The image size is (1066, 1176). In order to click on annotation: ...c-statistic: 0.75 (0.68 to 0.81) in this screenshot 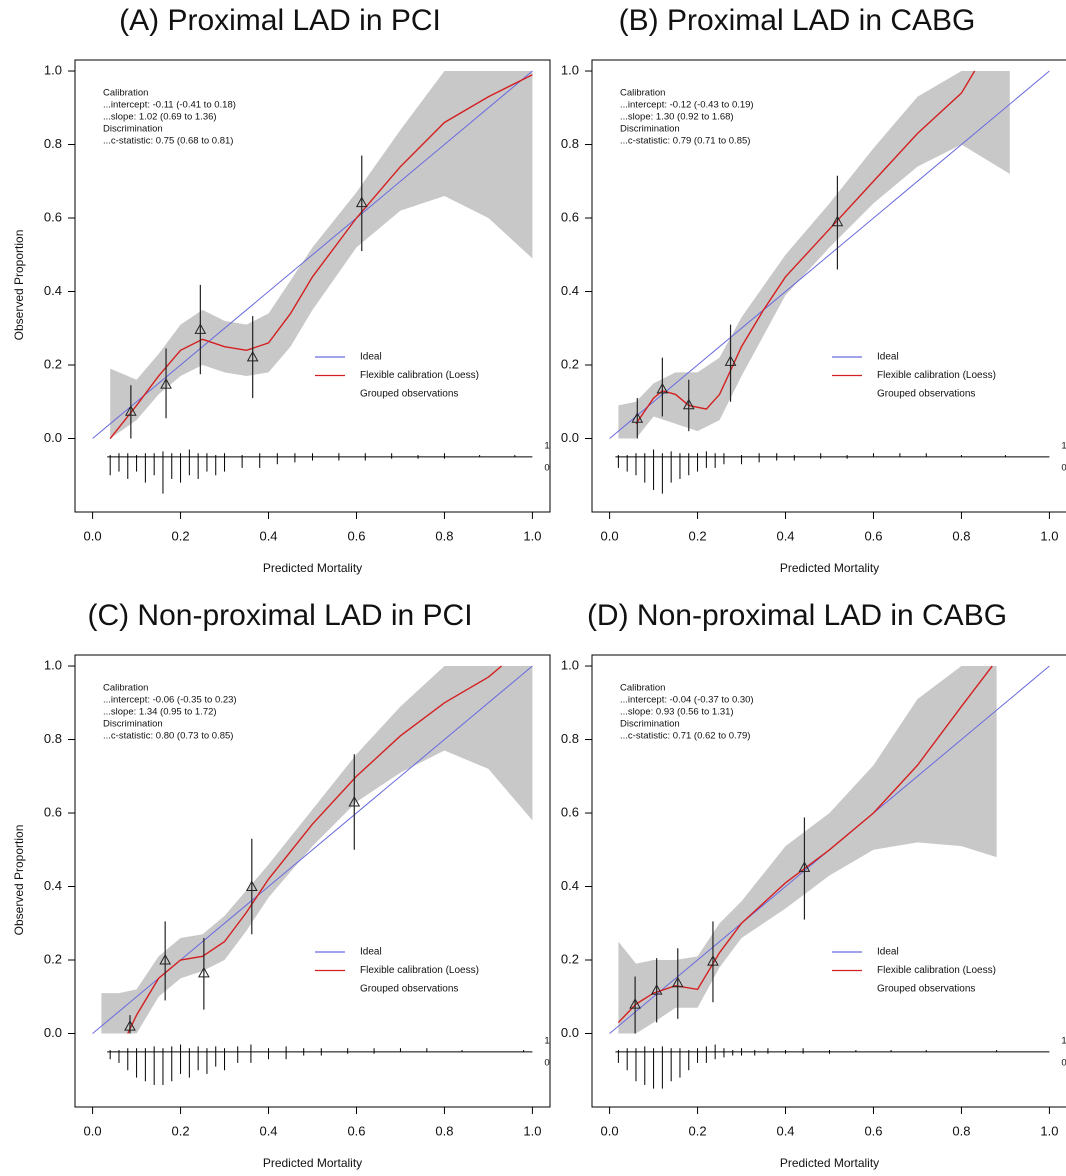, I will do `click(168, 141)`.